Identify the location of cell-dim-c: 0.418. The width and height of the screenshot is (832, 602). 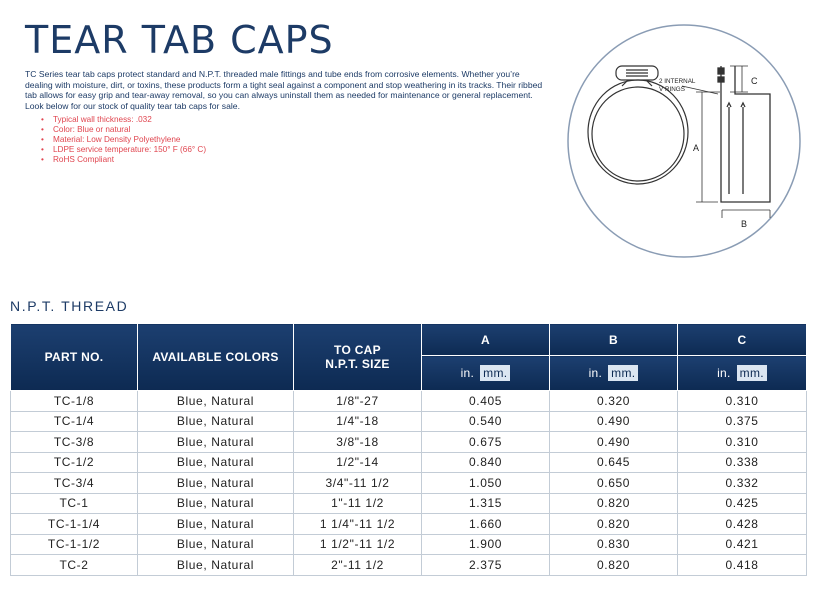
(742, 565).